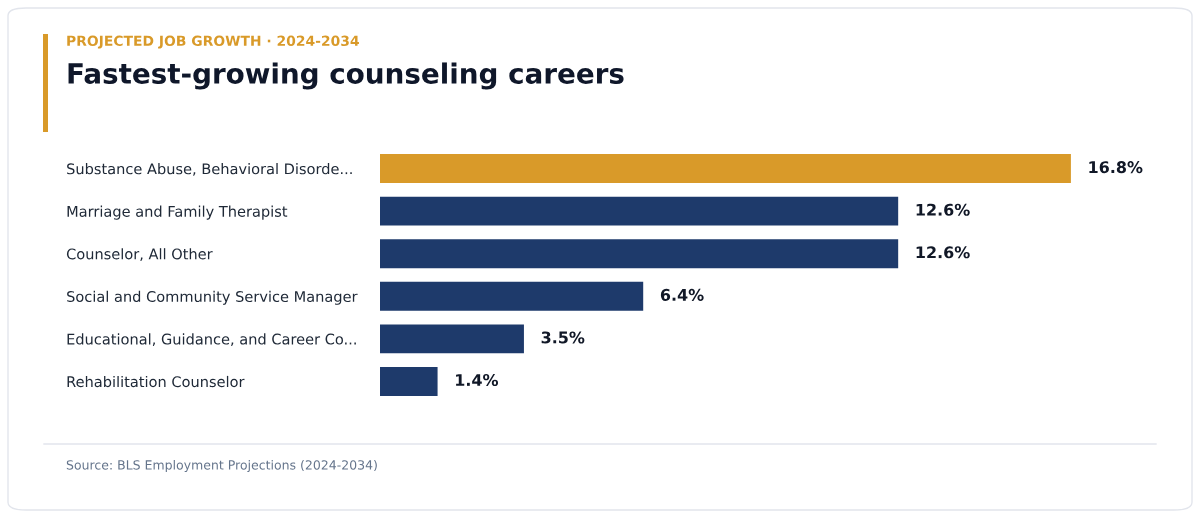 The width and height of the screenshot is (1200, 518). What do you see at coordinates (682, 294) in the screenshot?
I see `data-label: 6.4%` at bounding box center [682, 294].